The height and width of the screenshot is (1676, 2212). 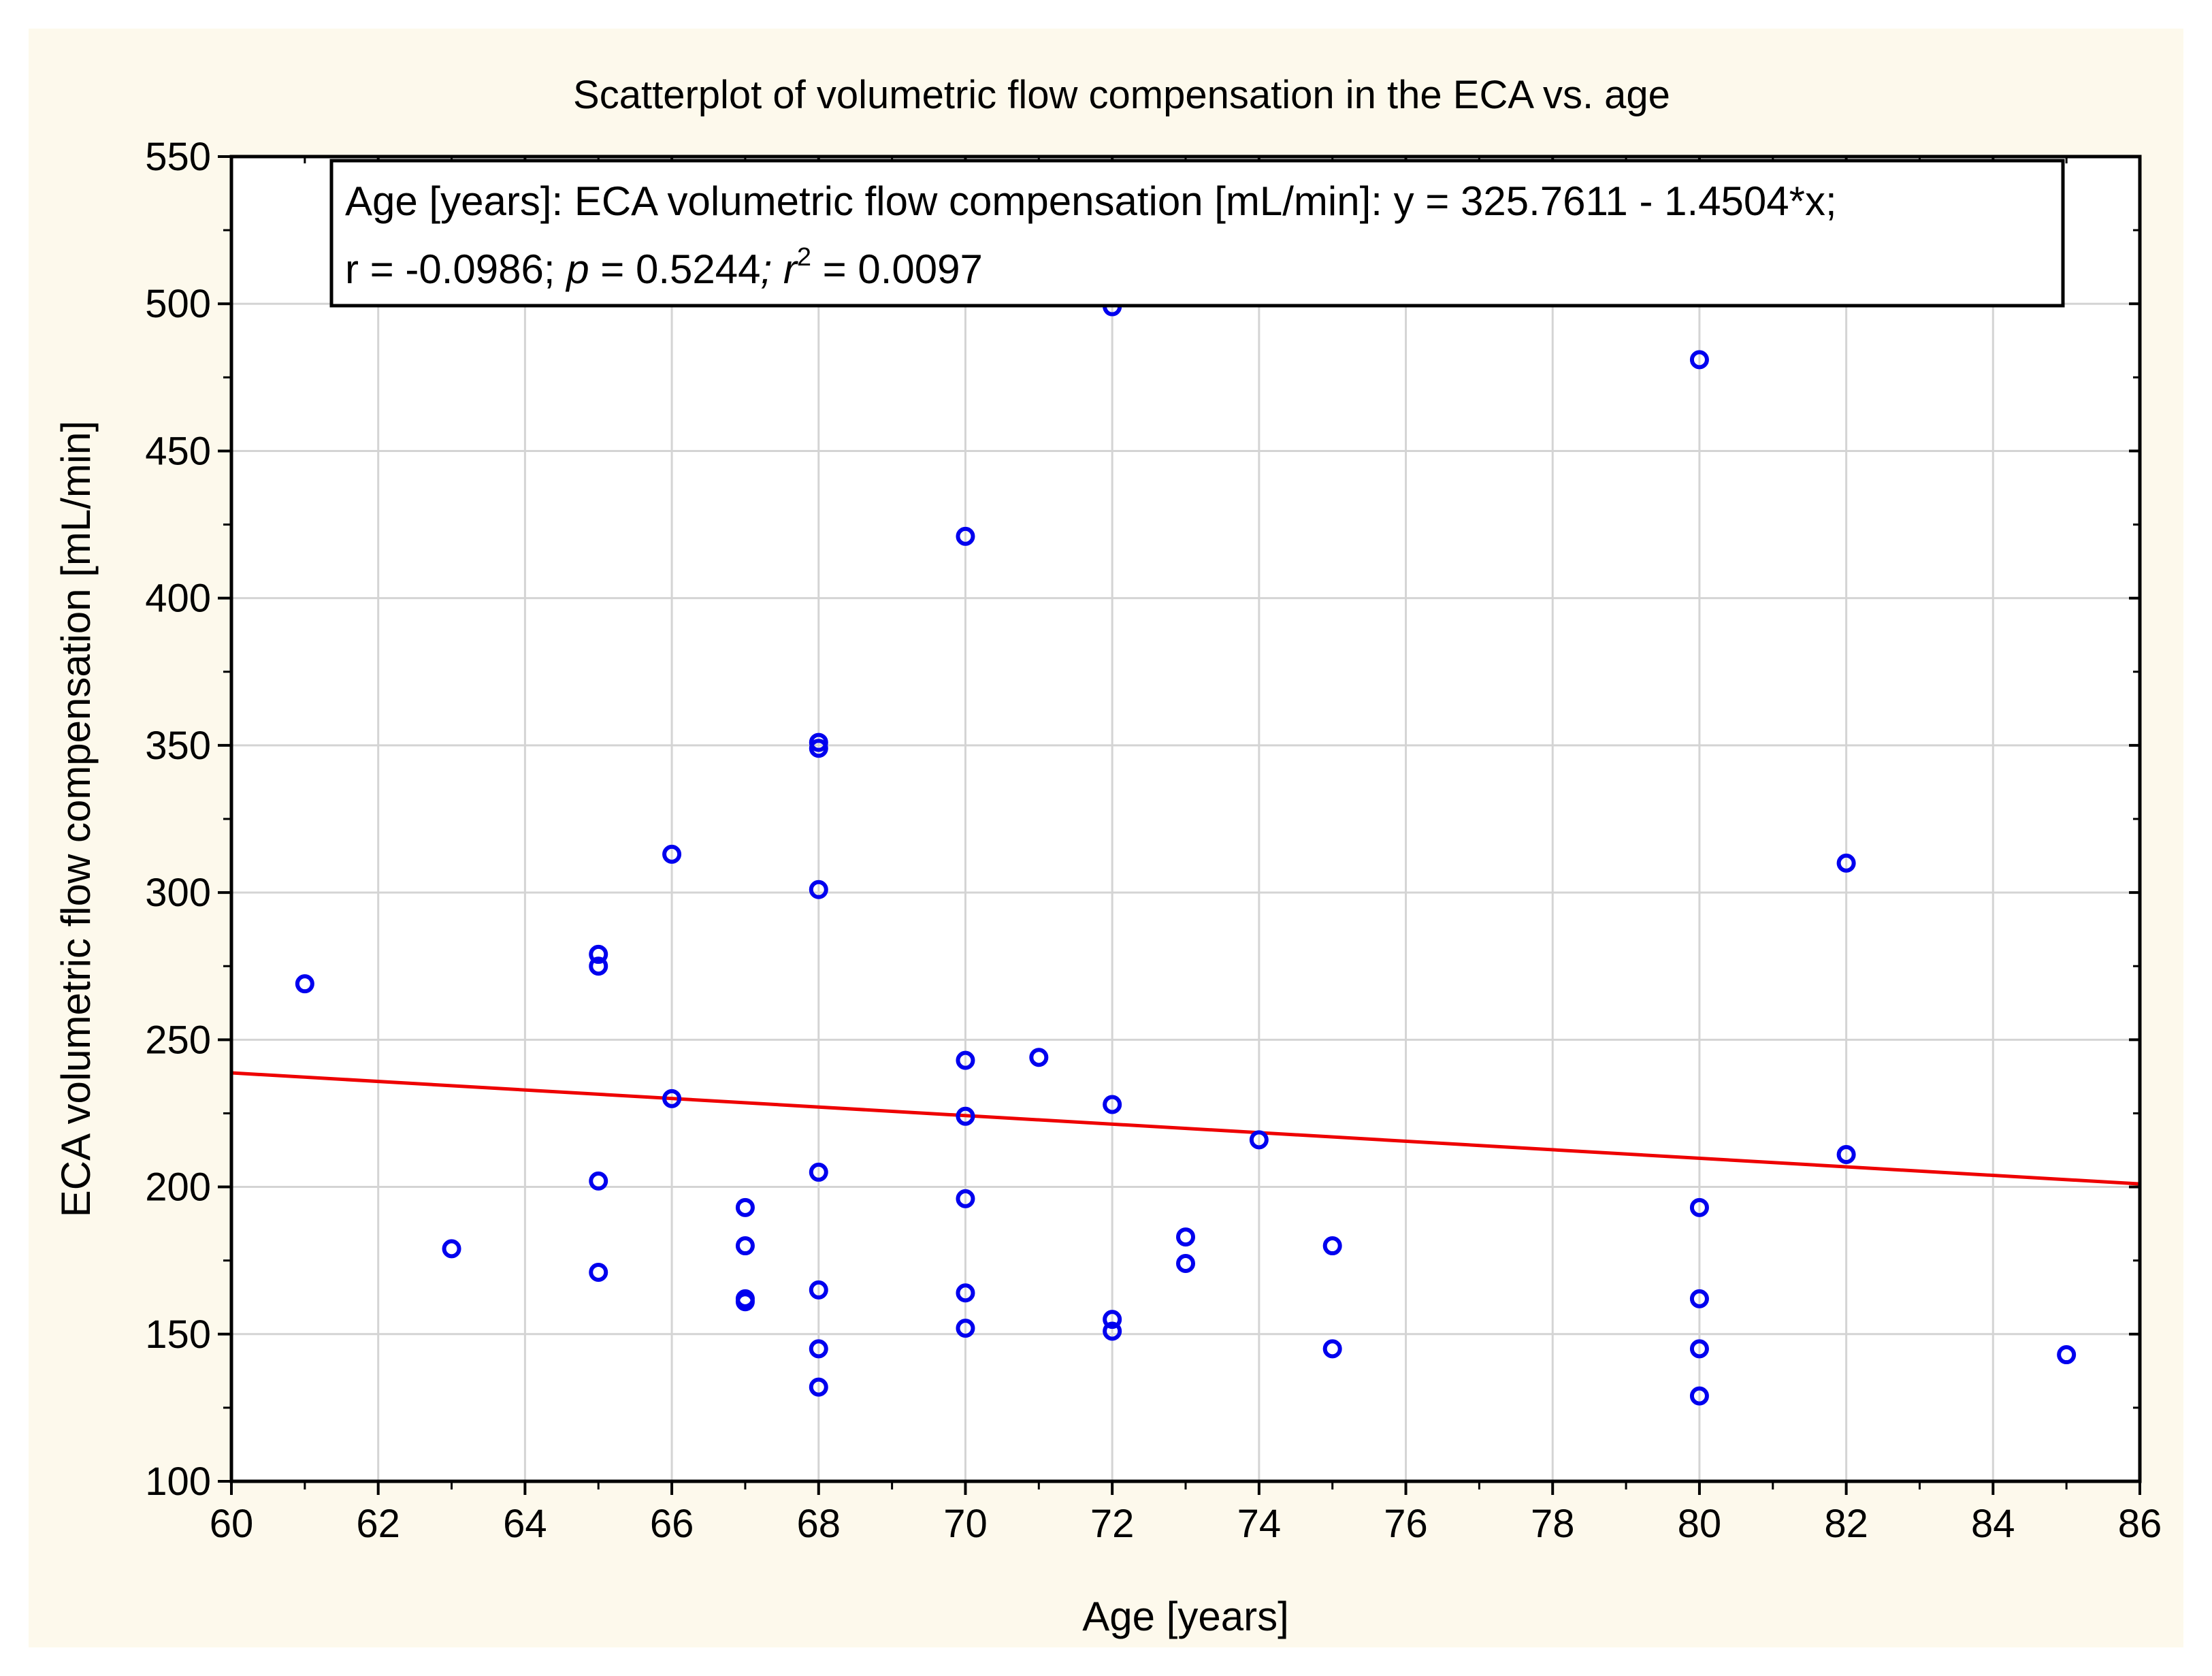 I want to click on annotation-stats: r = -0.0986; p = 0.5244; r2 = 0.0097, so click(x=664, y=267).